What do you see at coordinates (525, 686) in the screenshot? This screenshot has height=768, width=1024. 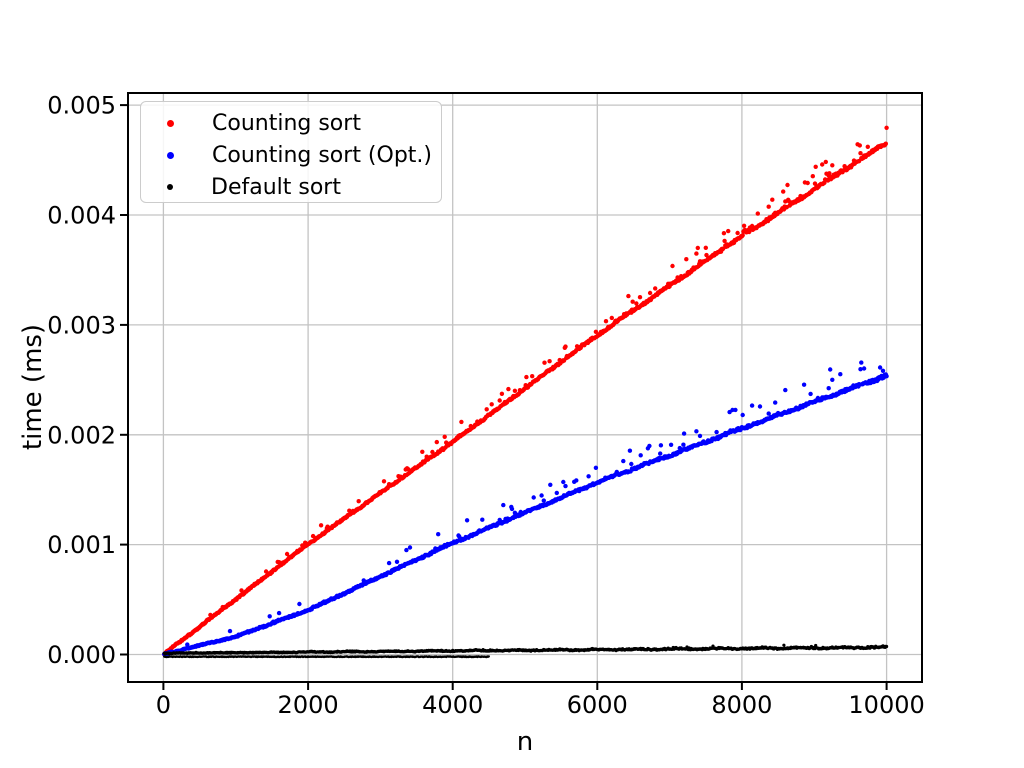 I see `x-tick-marks` at bounding box center [525, 686].